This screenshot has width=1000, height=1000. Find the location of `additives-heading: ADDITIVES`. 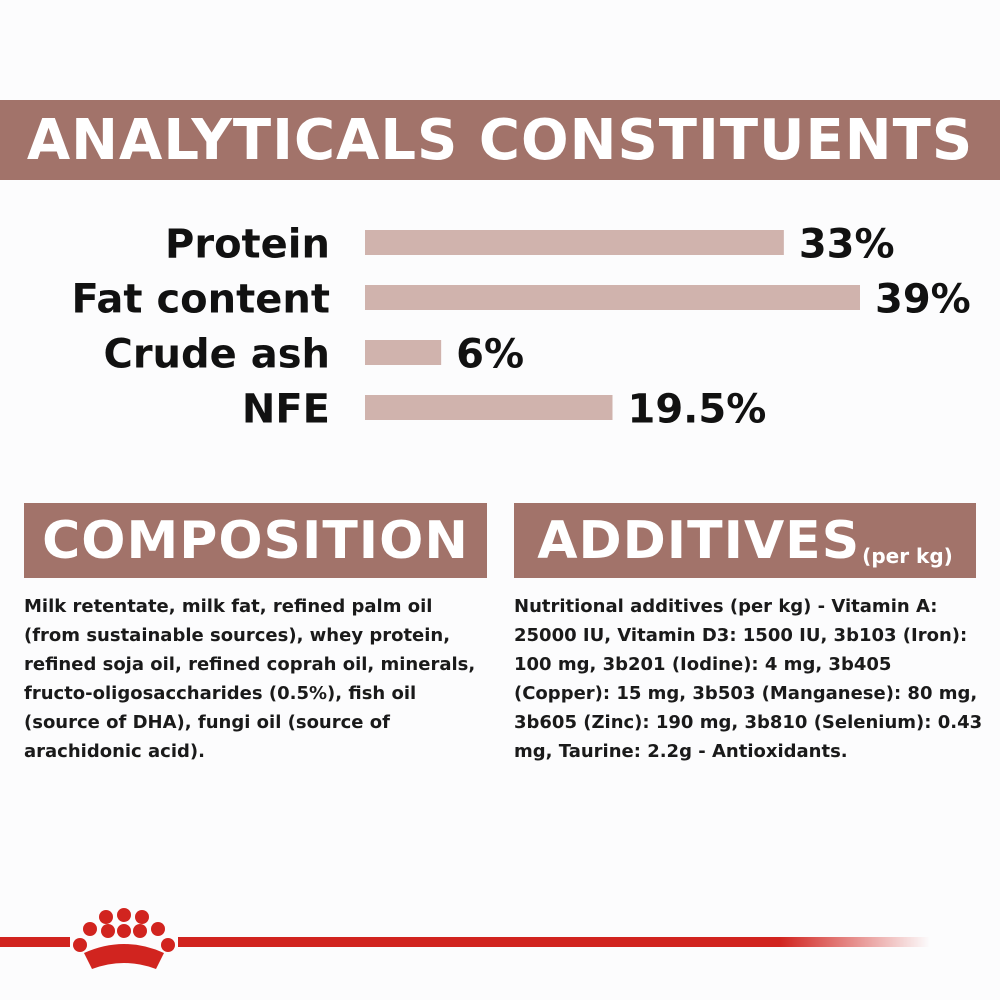

additives-heading: ADDITIVES is located at coordinates (699, 540).